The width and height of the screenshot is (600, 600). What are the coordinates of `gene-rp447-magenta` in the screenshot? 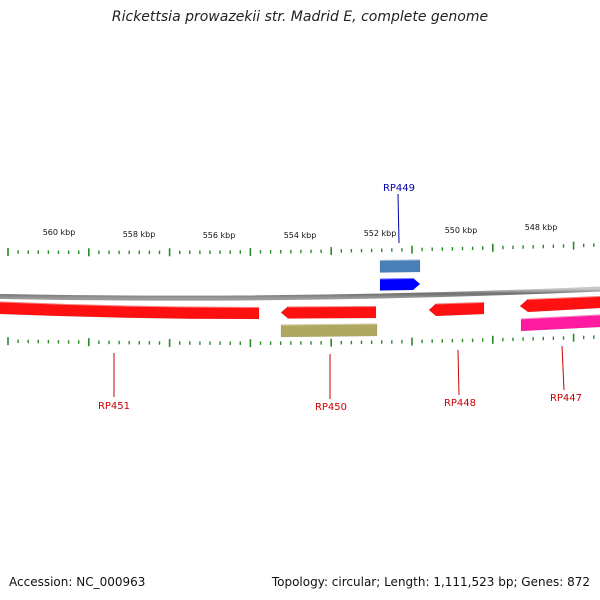 It's located at (560, 323).